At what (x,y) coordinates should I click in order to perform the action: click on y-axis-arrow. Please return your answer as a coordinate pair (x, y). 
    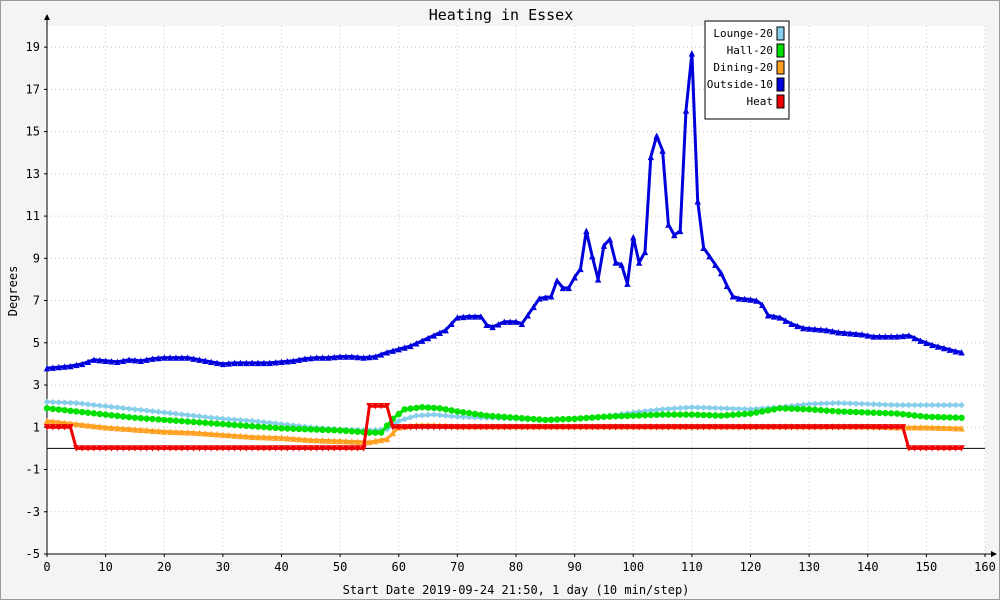
    Looking at the image, I should click on (47, 17).